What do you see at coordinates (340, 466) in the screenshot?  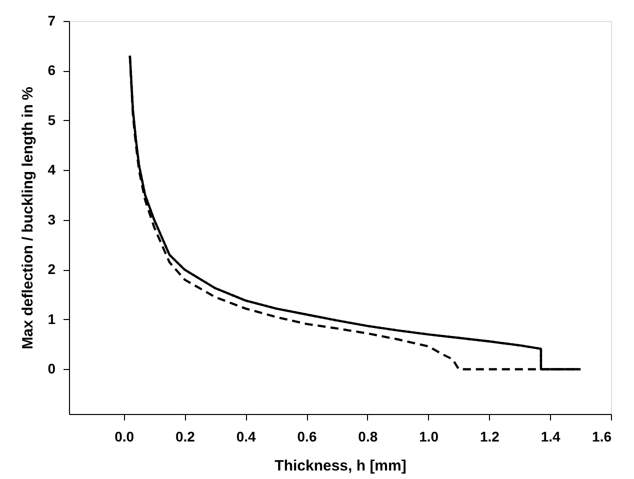 I see `x-axis-title: Thickness, h [mm]` at bounding box center [340, 466].